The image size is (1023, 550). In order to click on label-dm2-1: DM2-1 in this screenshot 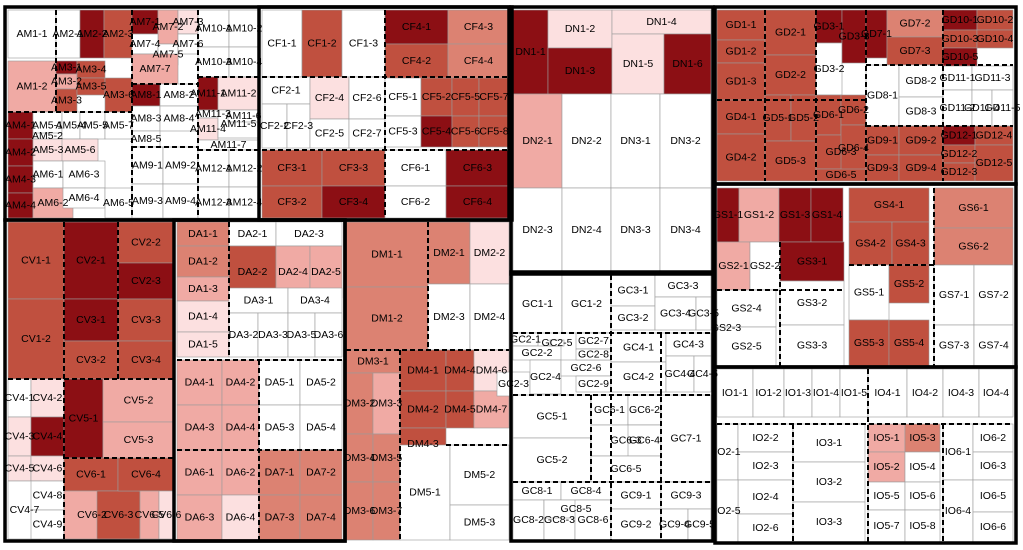, I will do `click(449, 253)`.